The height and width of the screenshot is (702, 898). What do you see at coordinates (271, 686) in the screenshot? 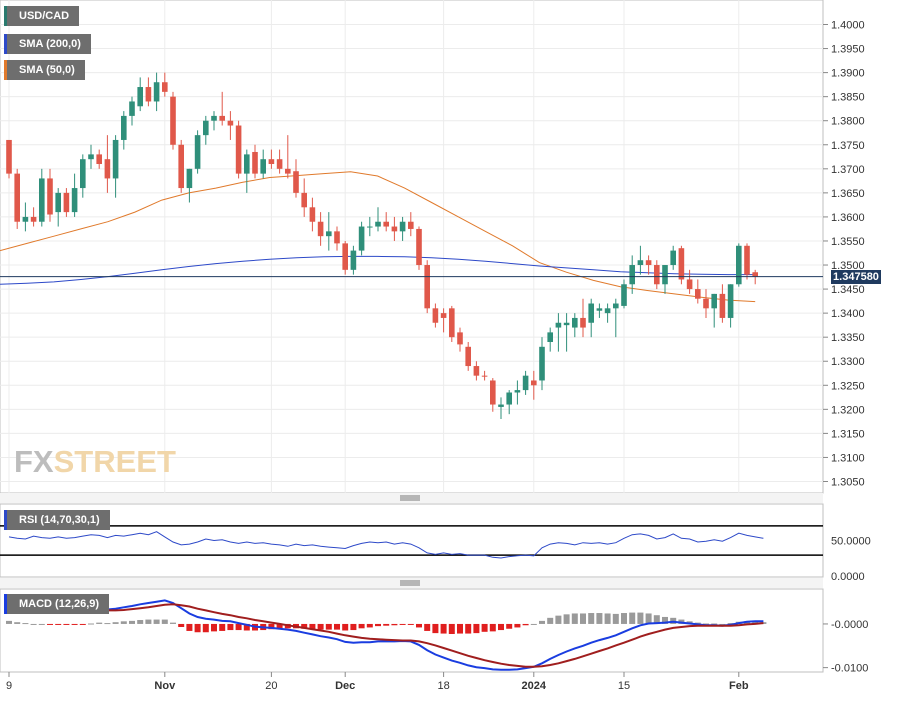
I see `x-tick-label: 20` at bounding box center [271, 686].